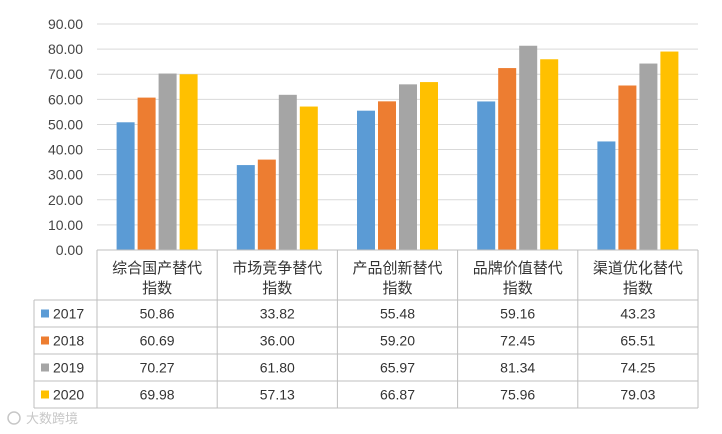  Describe the element at coordinates (65, 49) in the screenshot. I see `y-tick-label: 80.00` at that location.